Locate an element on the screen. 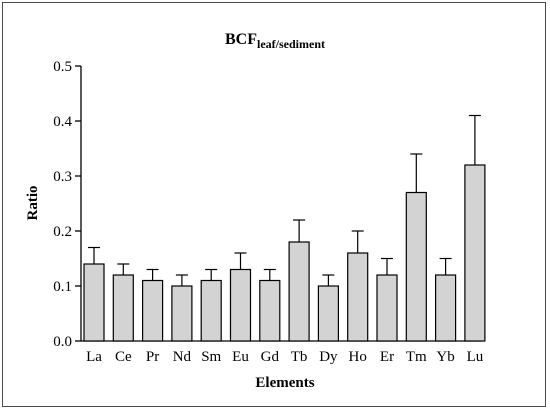  y-tick-label: 0.5 is located at coordinates (62, 67).